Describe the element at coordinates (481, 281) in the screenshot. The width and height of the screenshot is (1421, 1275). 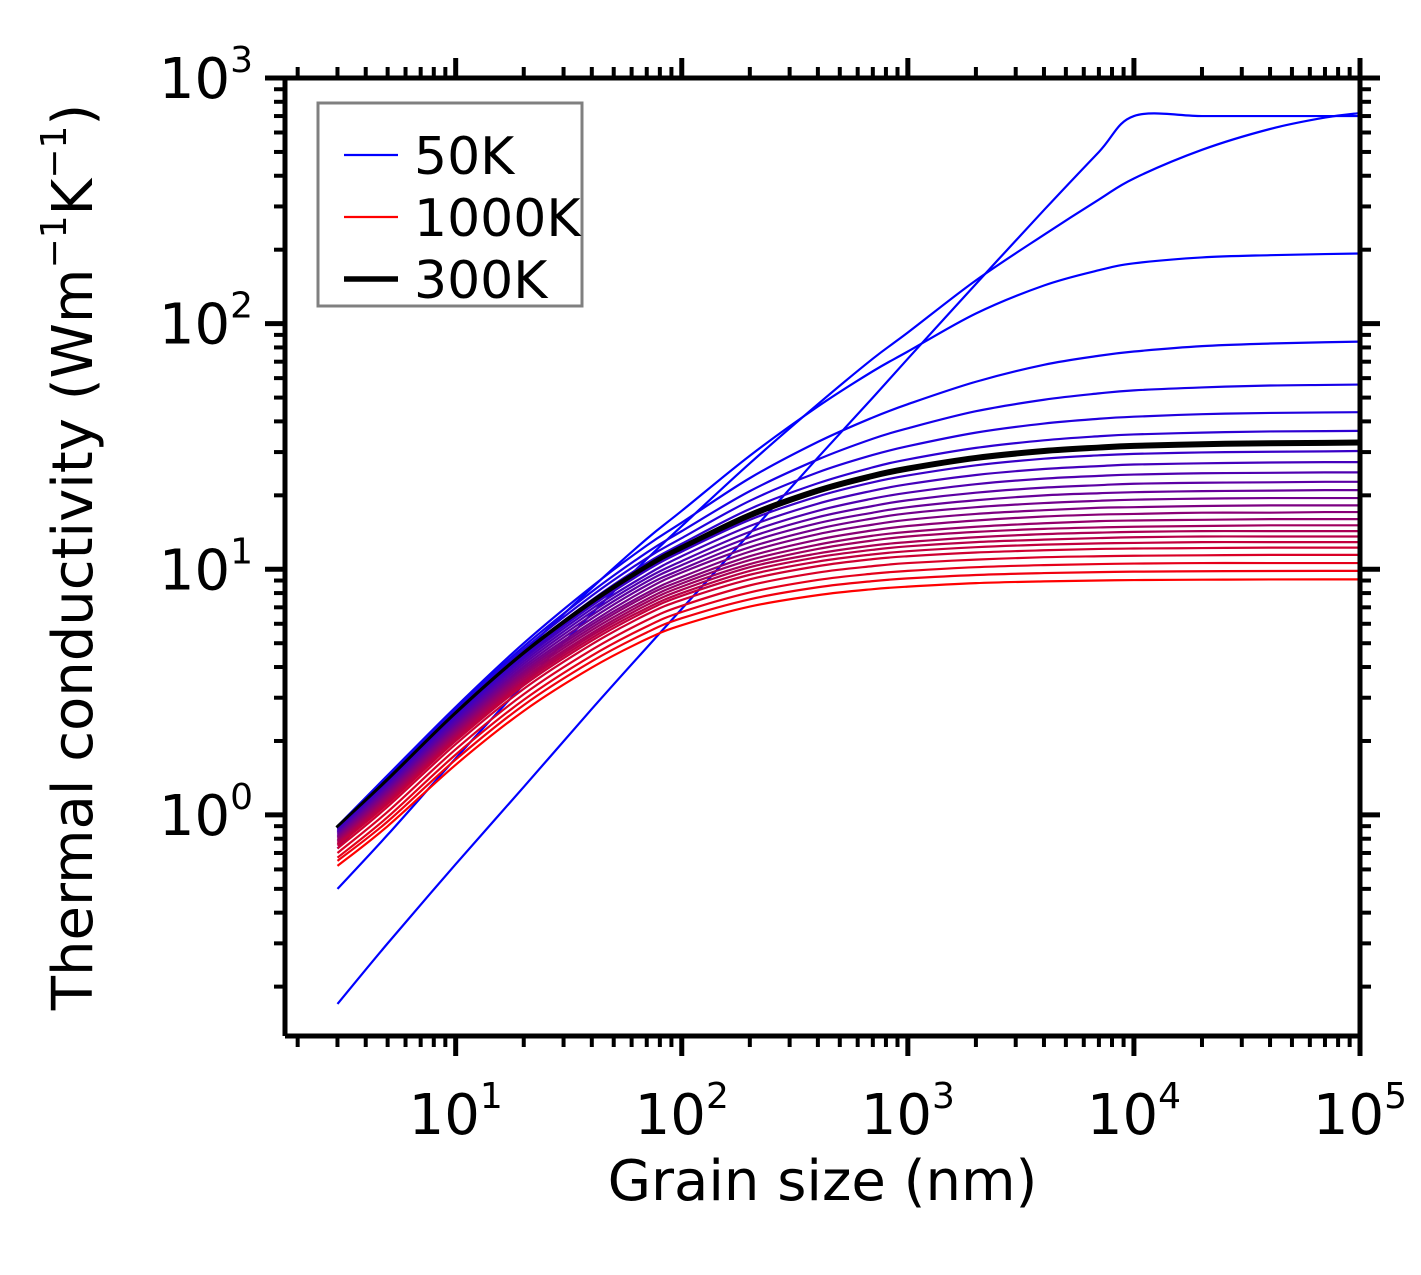
I see `legend-label-300K: 300K` at that location.